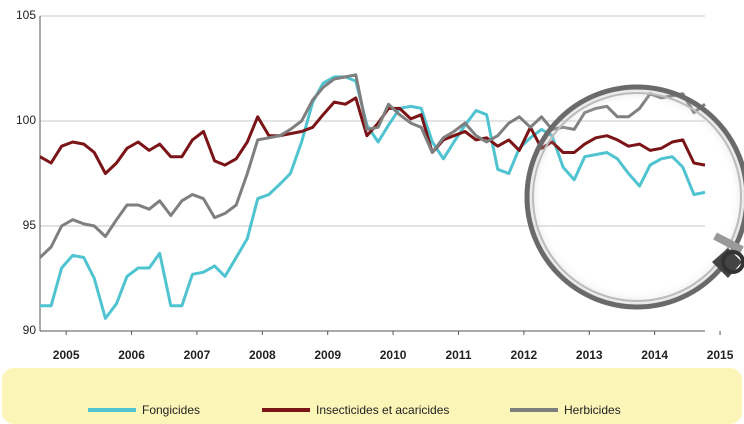  I want to click on x-tick-label: 2013, so click(589, 355).